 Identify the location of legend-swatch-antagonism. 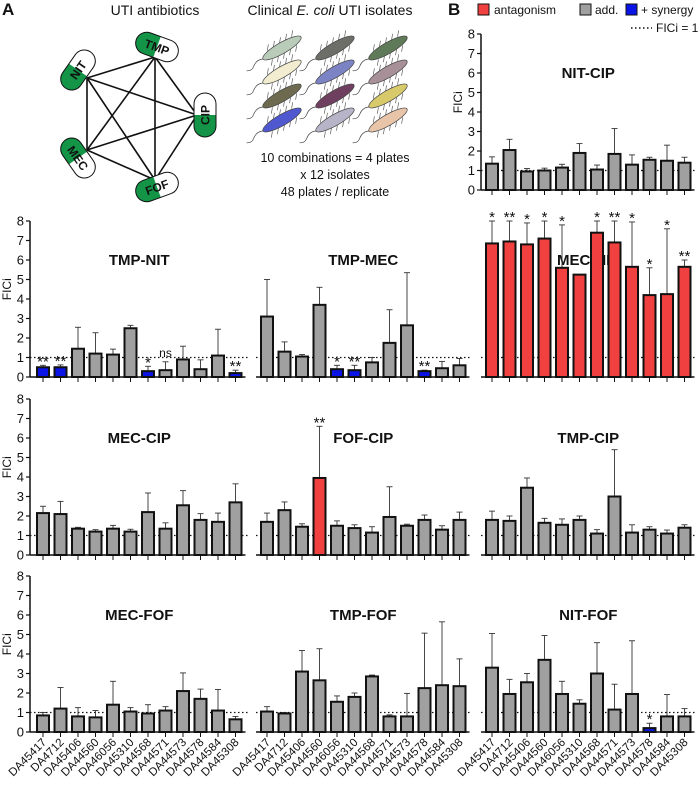
(483, 9).